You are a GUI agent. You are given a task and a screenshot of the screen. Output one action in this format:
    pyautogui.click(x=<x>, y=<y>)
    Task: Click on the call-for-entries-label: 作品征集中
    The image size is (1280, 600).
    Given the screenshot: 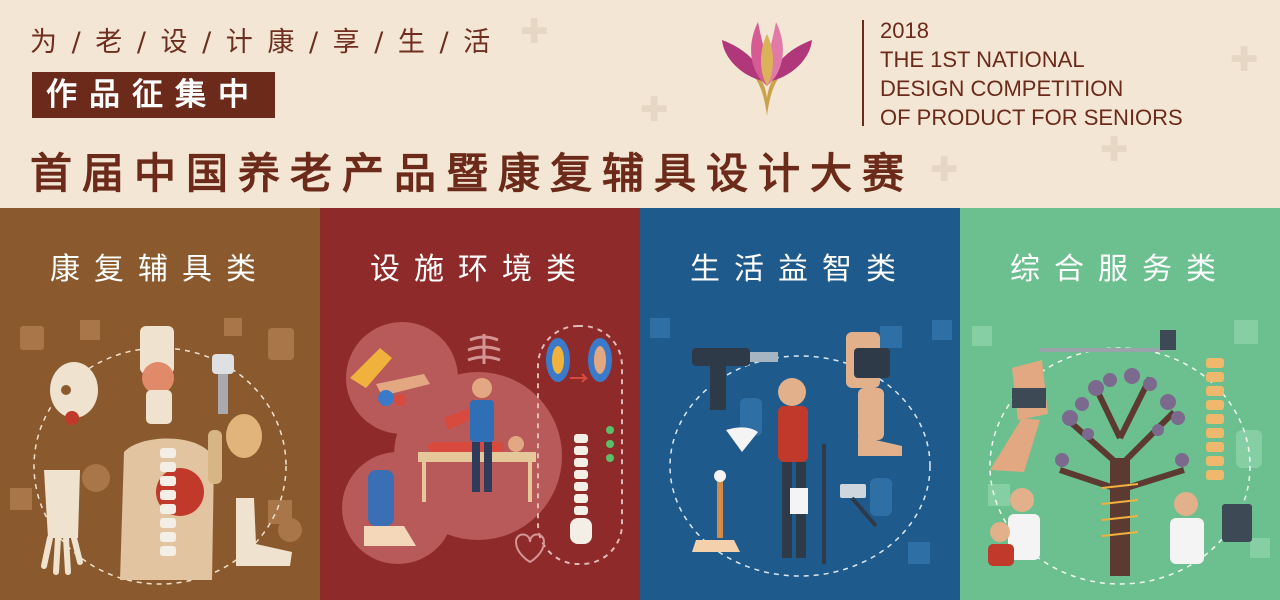 What is the action you would take?
    pyautogui.click(x=153, y=95)
    